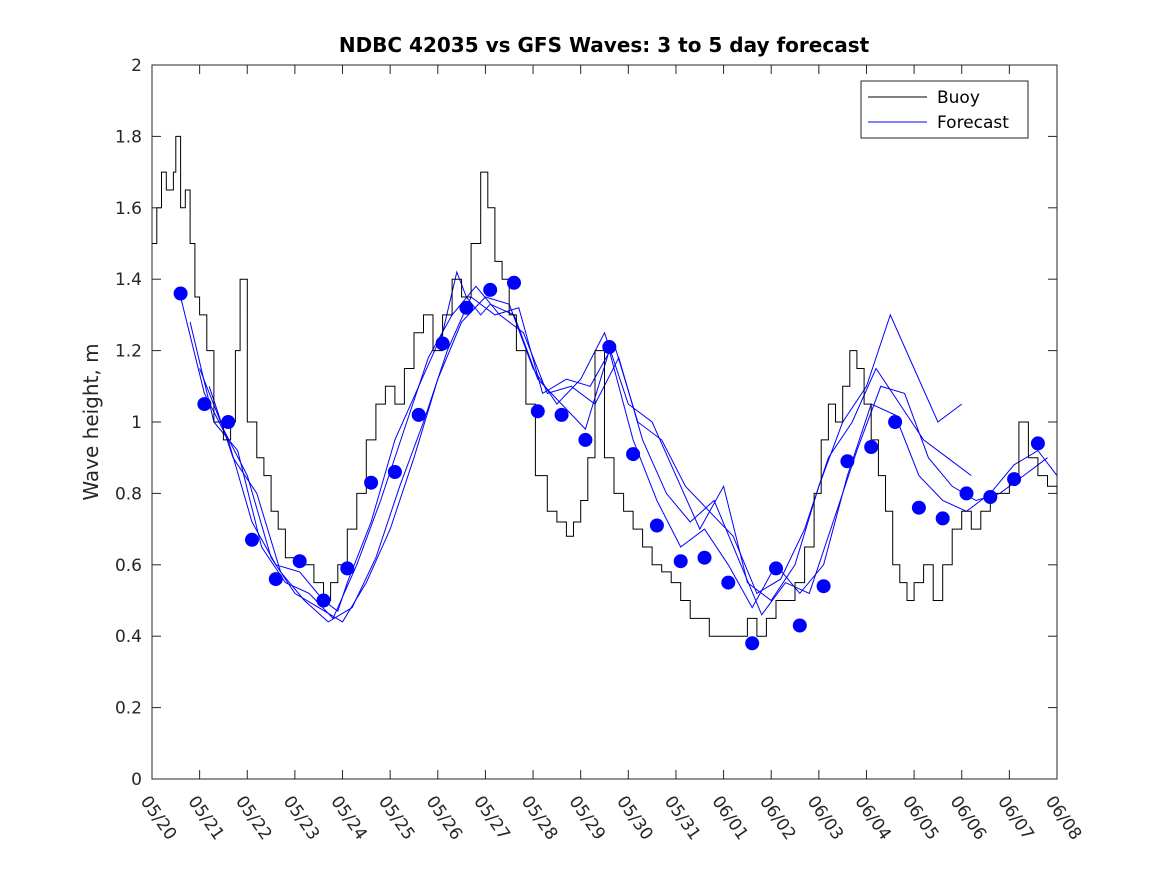  What do you see at coordinates (872, 818) in the screenshot?
I see `x-tick-label: 06/04` at bounding box center [872, 818].